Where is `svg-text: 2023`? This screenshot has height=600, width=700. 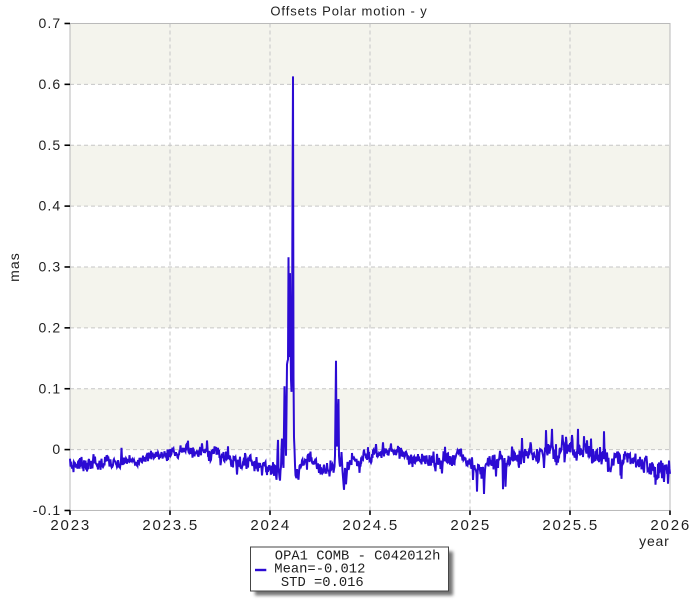 svg-text: 2023 is located at coordinates (70, 525).